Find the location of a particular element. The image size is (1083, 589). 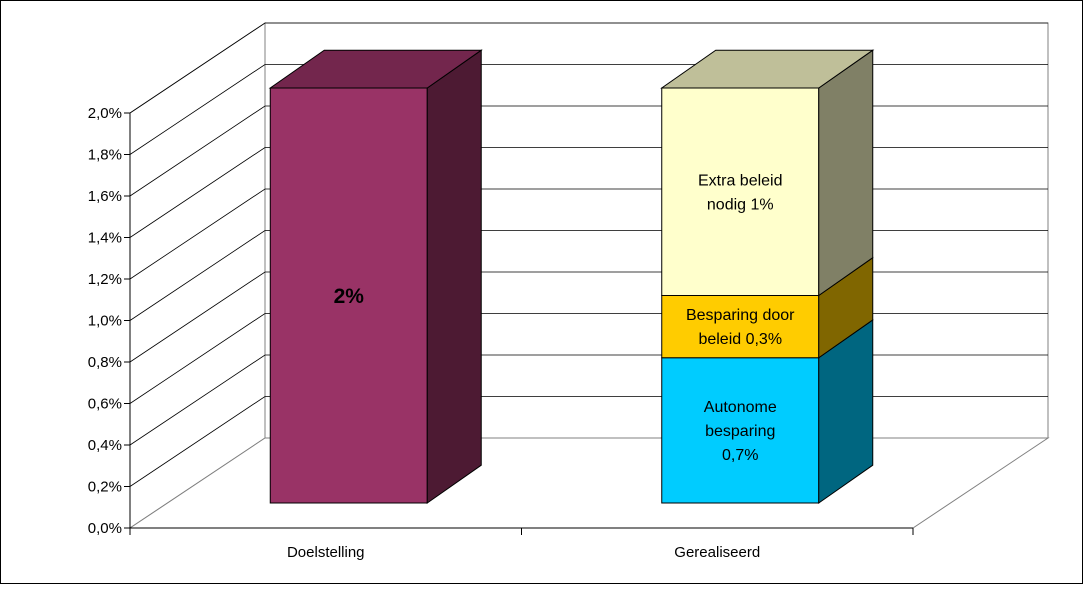

x-tick-label: Gerealiseerd is located at coordinates (717, 552).